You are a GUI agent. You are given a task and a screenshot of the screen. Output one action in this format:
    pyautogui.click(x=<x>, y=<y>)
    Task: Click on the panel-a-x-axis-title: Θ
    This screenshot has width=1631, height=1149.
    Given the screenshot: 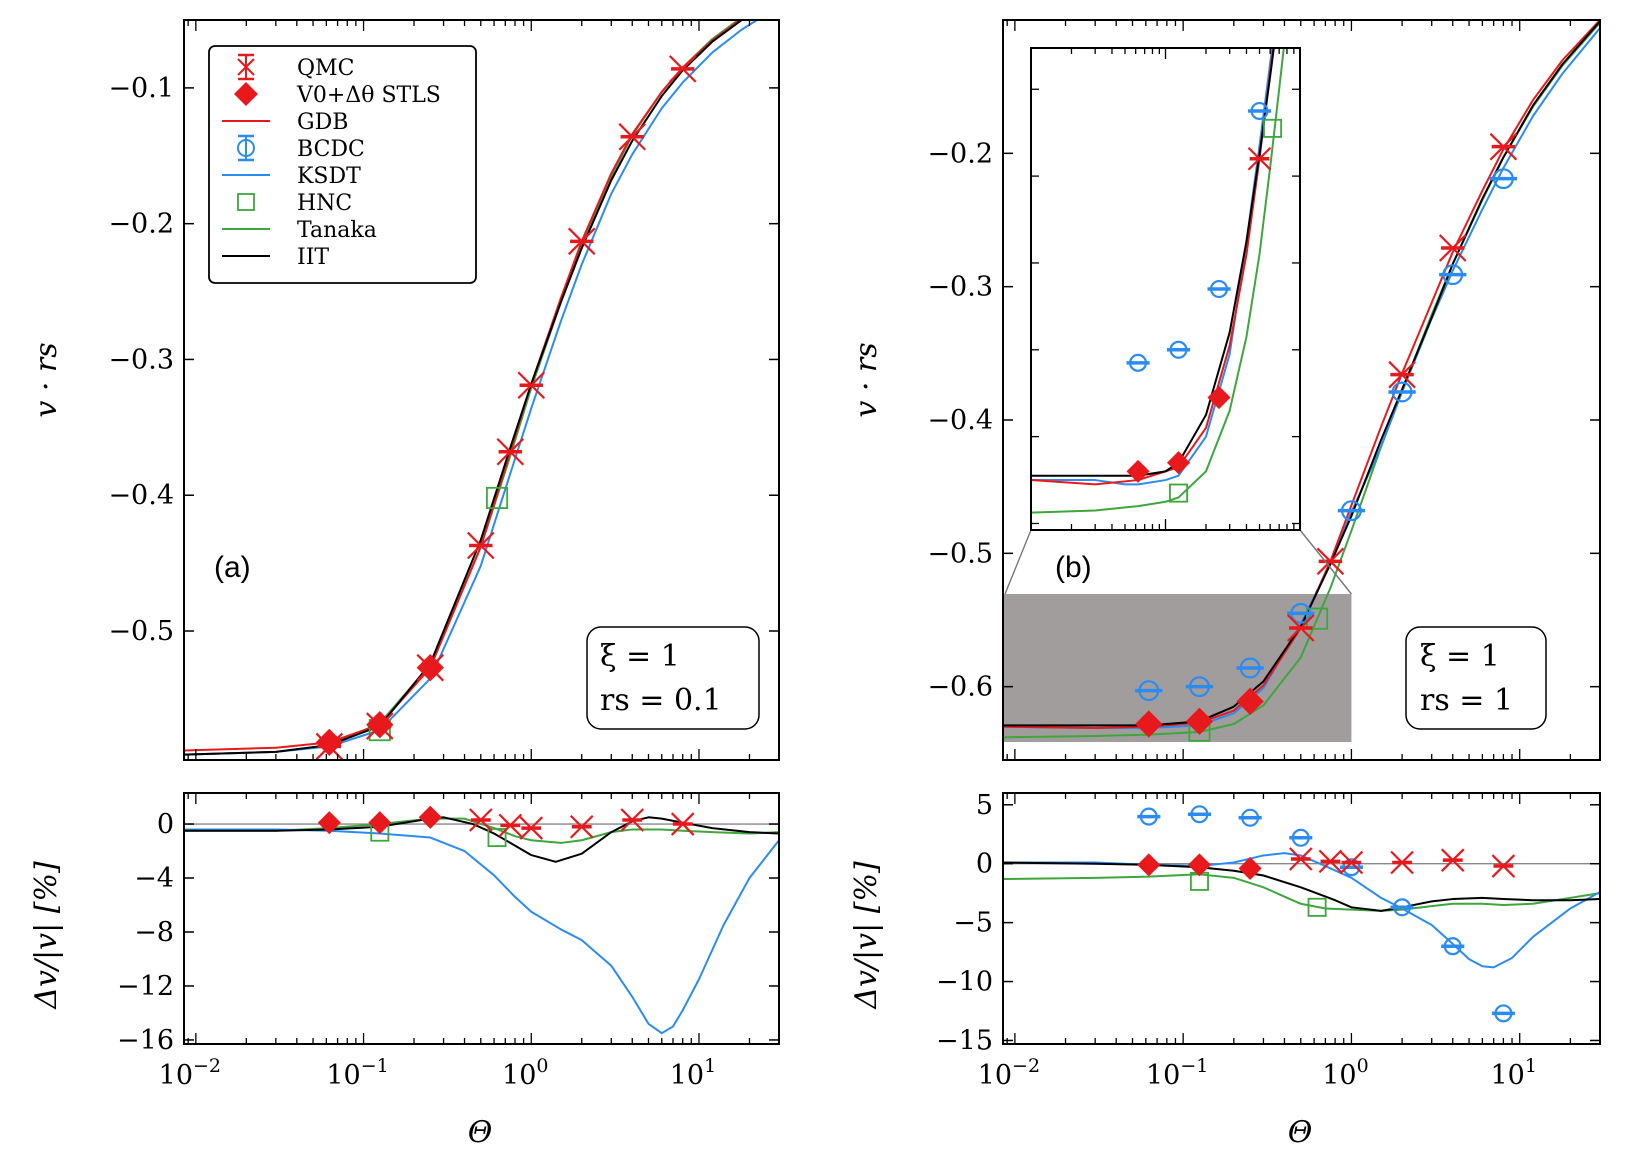 What is the action you would take?
    pyautogui.click(x=480, y=1132)
    